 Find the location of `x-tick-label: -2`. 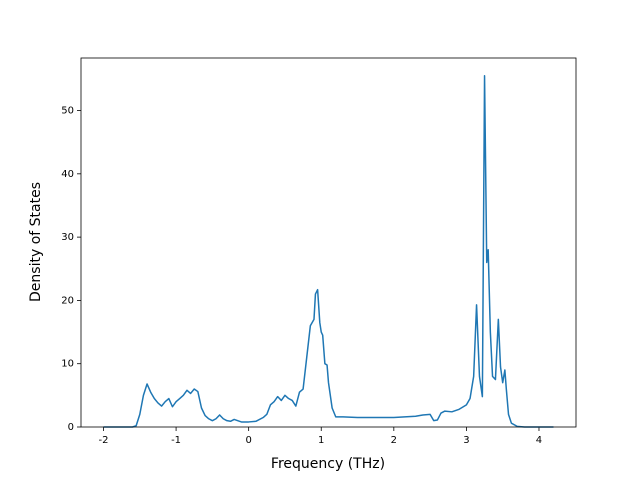

x-tick-label: -2 is located at coordinates (104, 440).